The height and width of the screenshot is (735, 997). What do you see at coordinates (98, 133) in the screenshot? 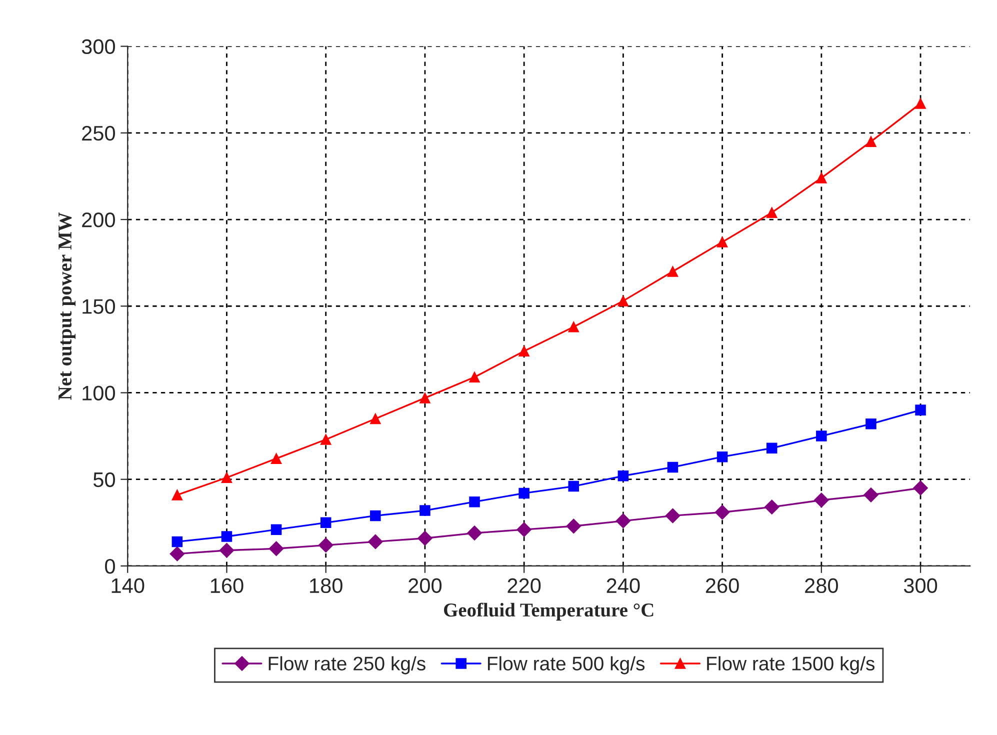
I see `y-tick-label: 250` at bounding box center [98, 133].